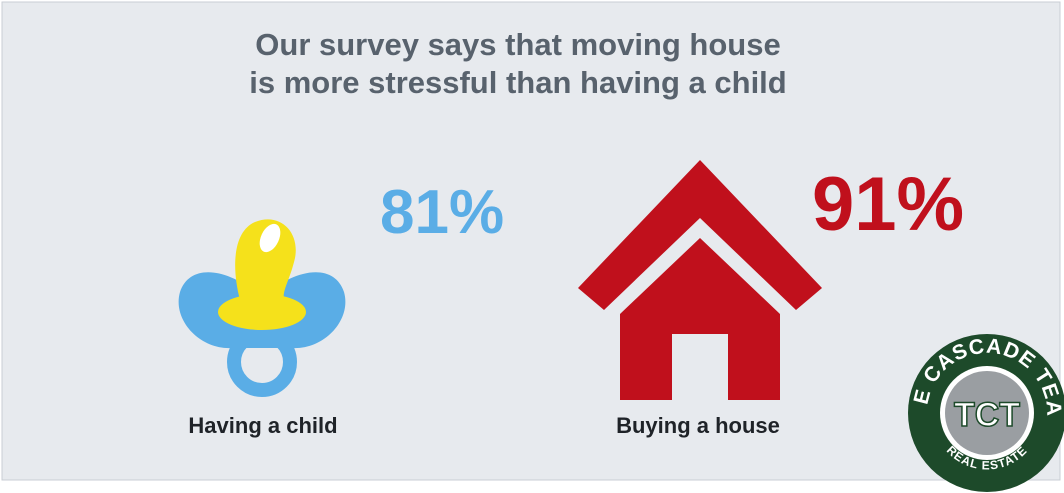 The height and width of the screenshot is (493, 1064). What do you see at coordinates (517, 44) in the screenshot?
I see `title-line: Our survey says that moving house` at bounding box center [517, 44].